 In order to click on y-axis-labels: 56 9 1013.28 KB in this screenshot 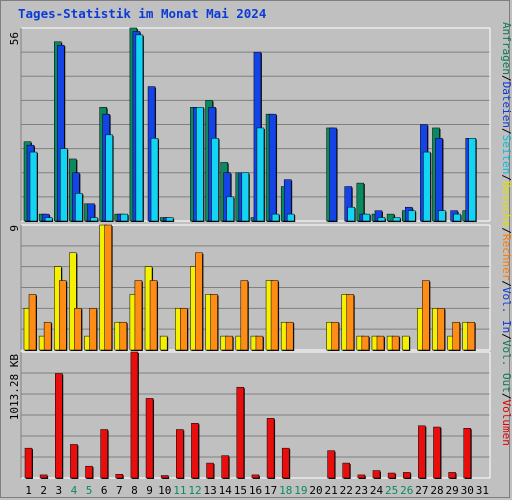, I will do `click(14, 226)`.